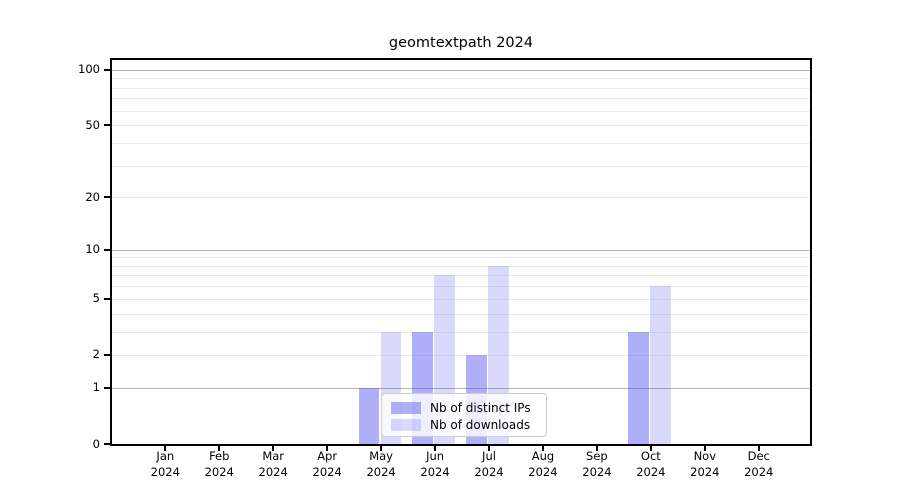 The height and width of the screenshot is (500, 900). What do you see at coordinates (543, 464) in the screenshot?
I see `x-tick-label: Aug 2024` at bounding box center [543, 464].